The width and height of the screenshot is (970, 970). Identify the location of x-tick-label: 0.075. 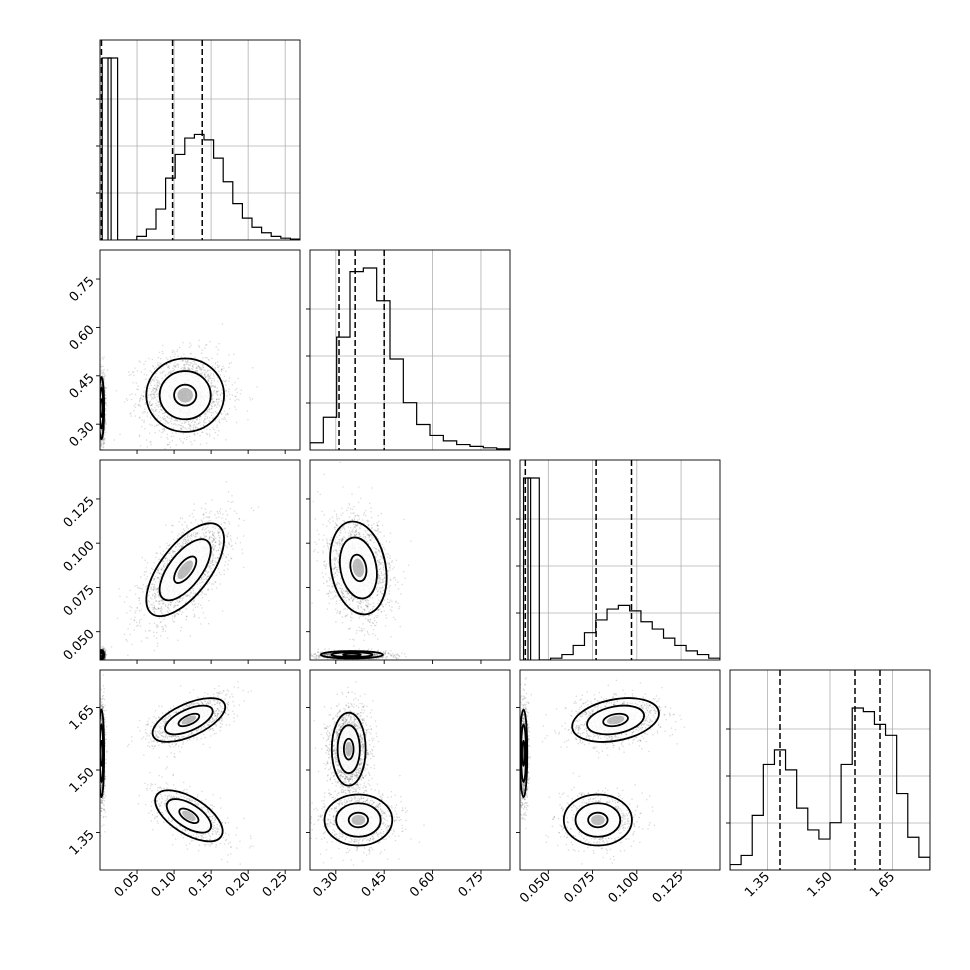
(579, 887).